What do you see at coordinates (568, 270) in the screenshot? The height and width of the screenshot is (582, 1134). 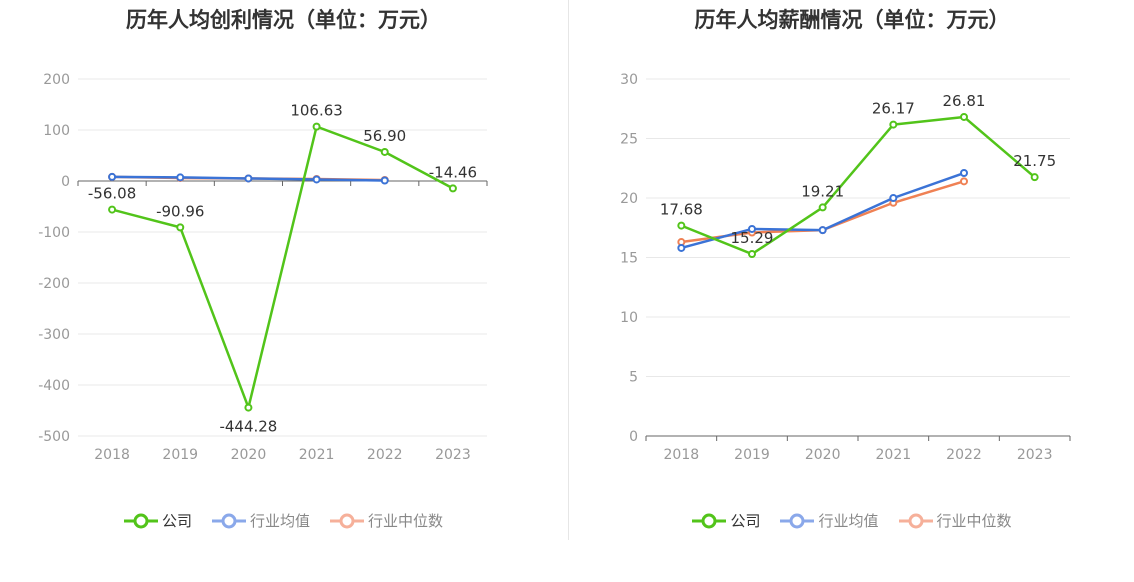 I see `panel-divider` at bounding box center [568, 270].